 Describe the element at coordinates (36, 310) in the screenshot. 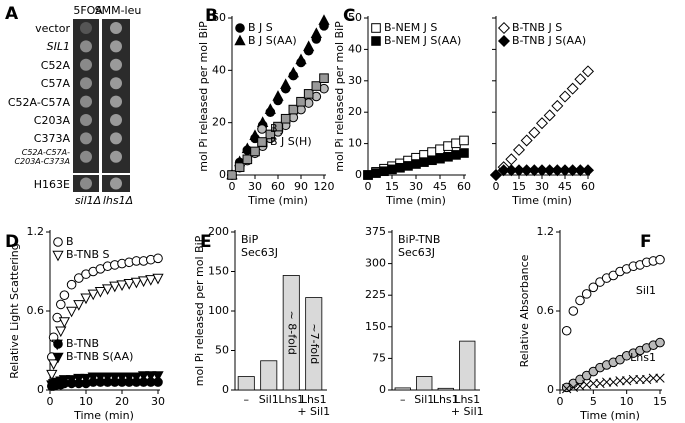

I see `y-tick-label: 0.6` at that location.